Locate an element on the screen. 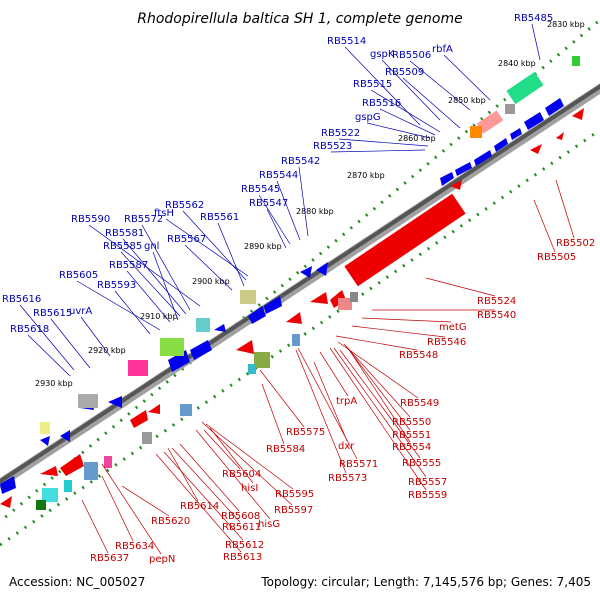  gene-label: hisG is located at coordinates (269, 524).